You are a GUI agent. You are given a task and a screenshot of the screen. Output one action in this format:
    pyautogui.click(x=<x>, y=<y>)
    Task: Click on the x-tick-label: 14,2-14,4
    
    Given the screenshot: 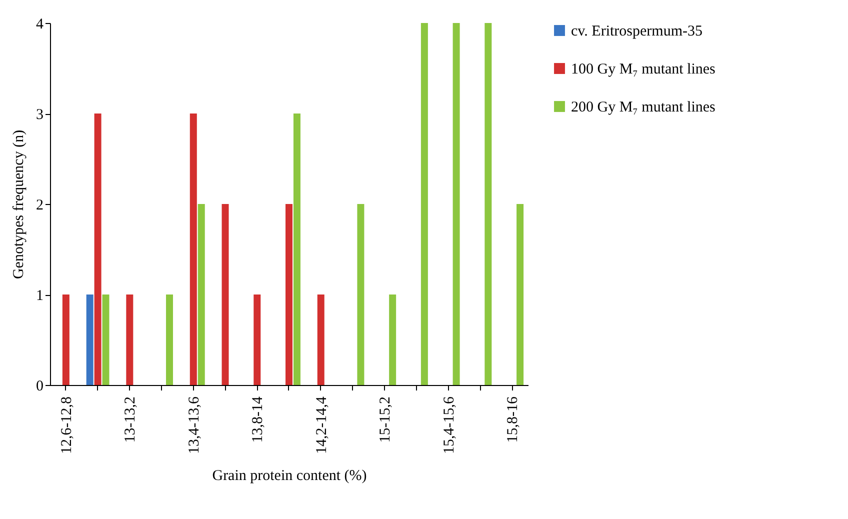 What is the action you would take?
    pyautogui.click(x=322, y=425)
    